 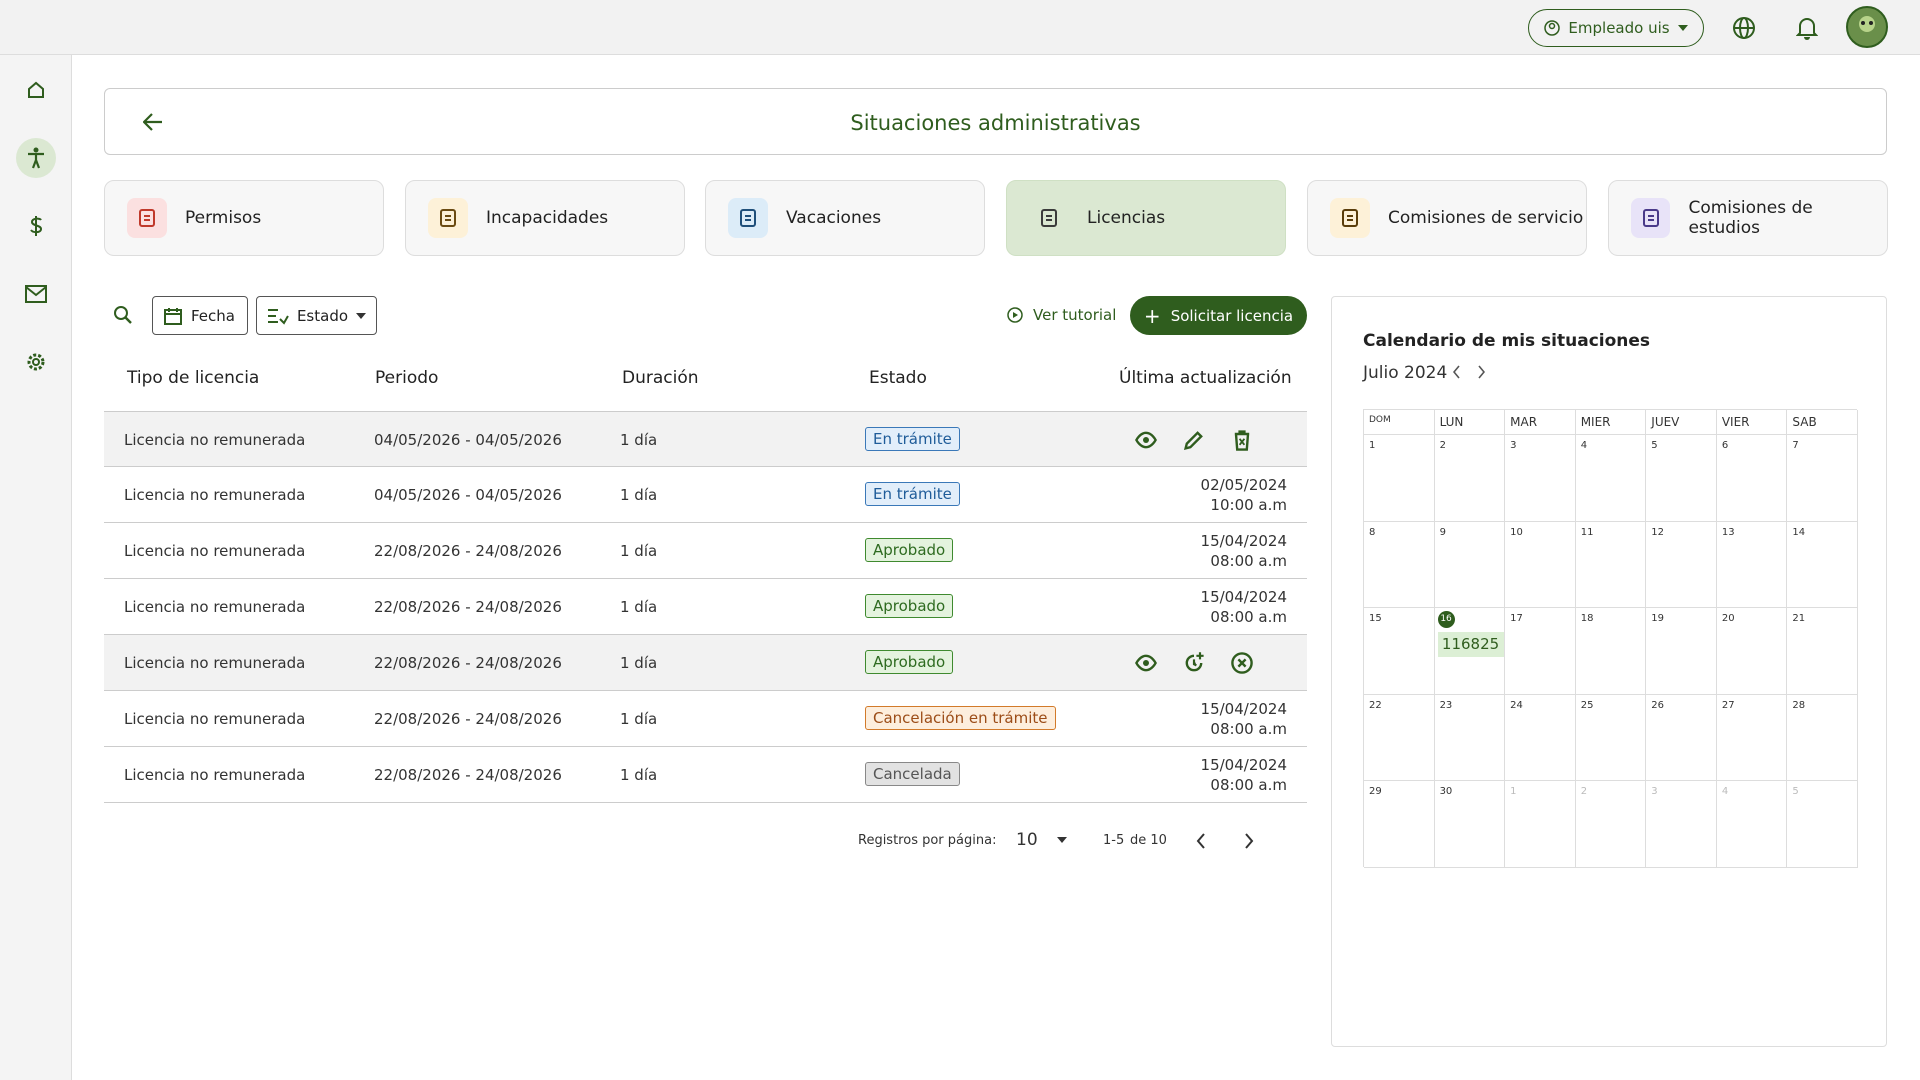 I want to click on day-cell: 8, so click(x=1399, y=565).